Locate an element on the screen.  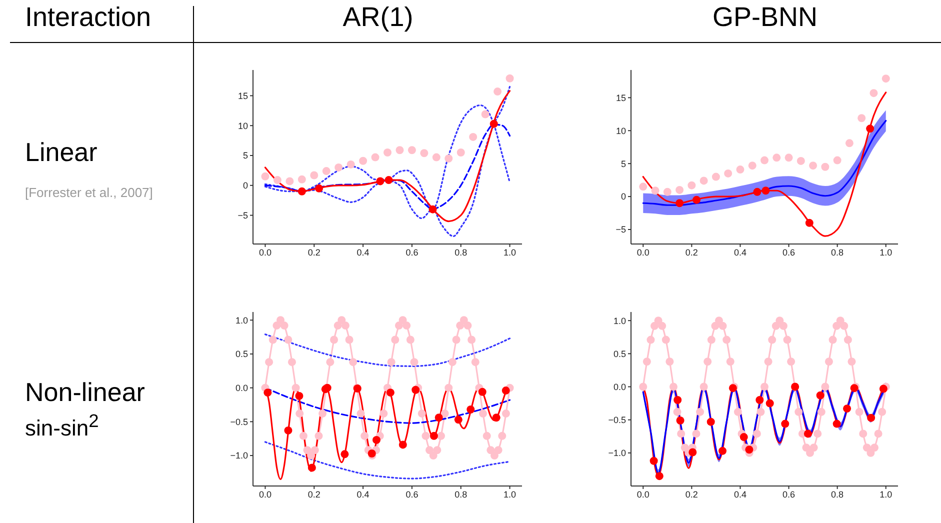
text: [Forrester et al., 2007] is located at coordinates (89, 192).